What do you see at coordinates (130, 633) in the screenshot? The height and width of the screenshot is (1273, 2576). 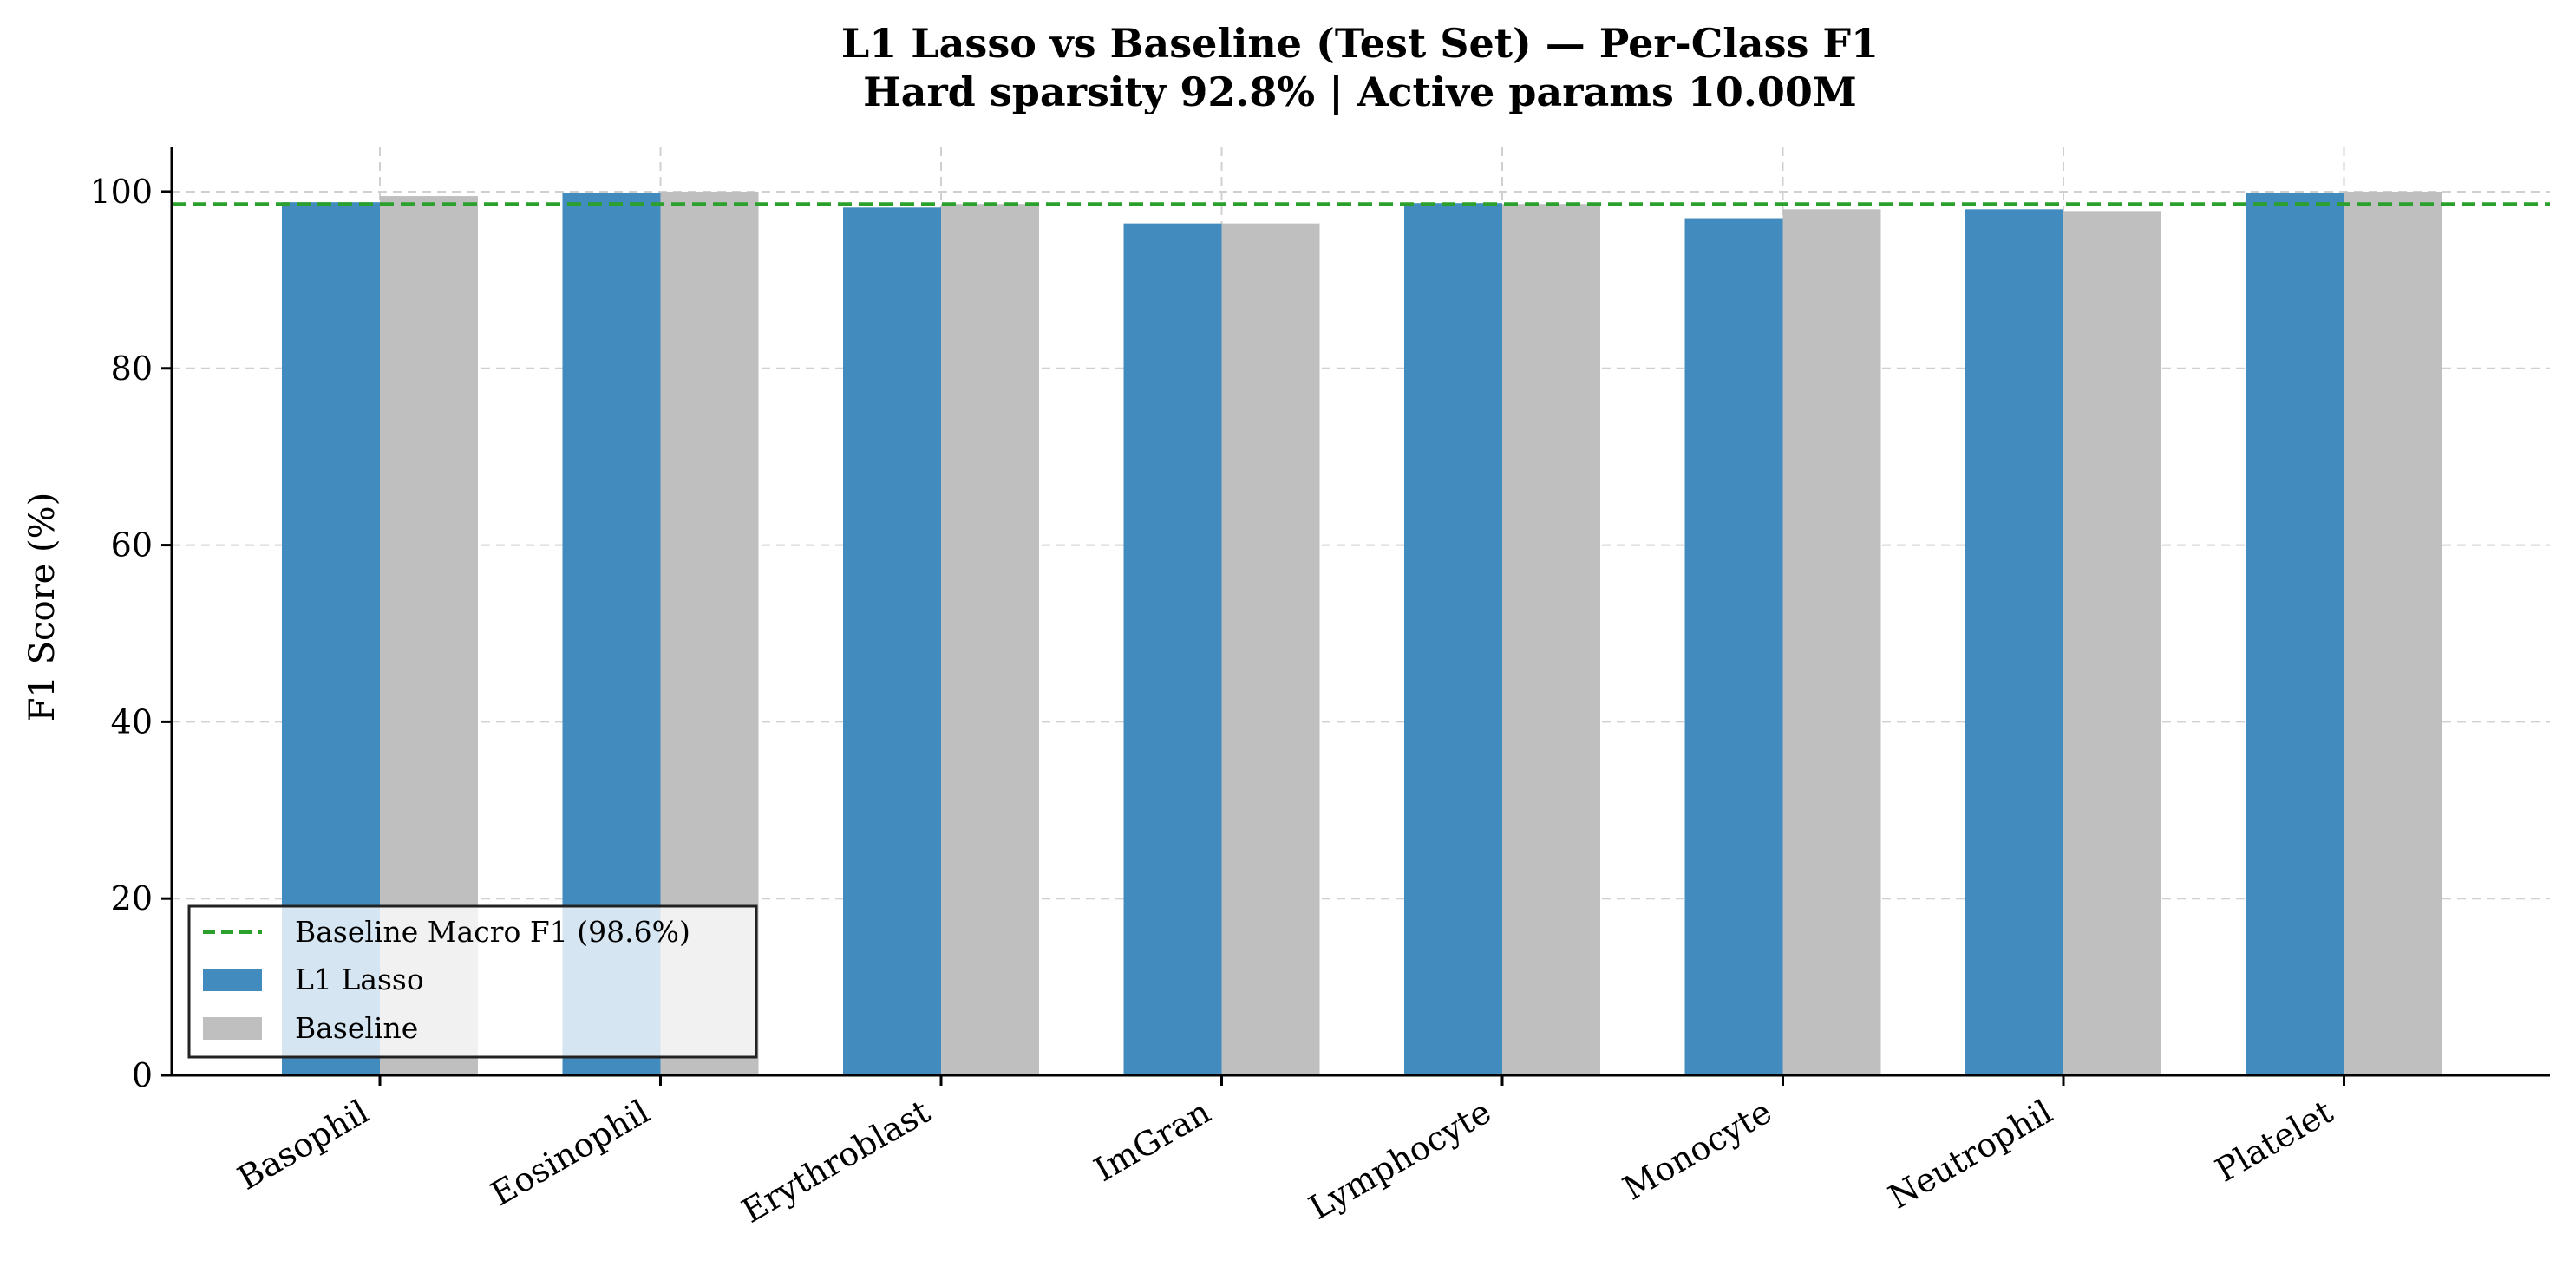 I see `y-axis-ticks: 0 20 40 60 80 100` at bounding box center [130, 633].